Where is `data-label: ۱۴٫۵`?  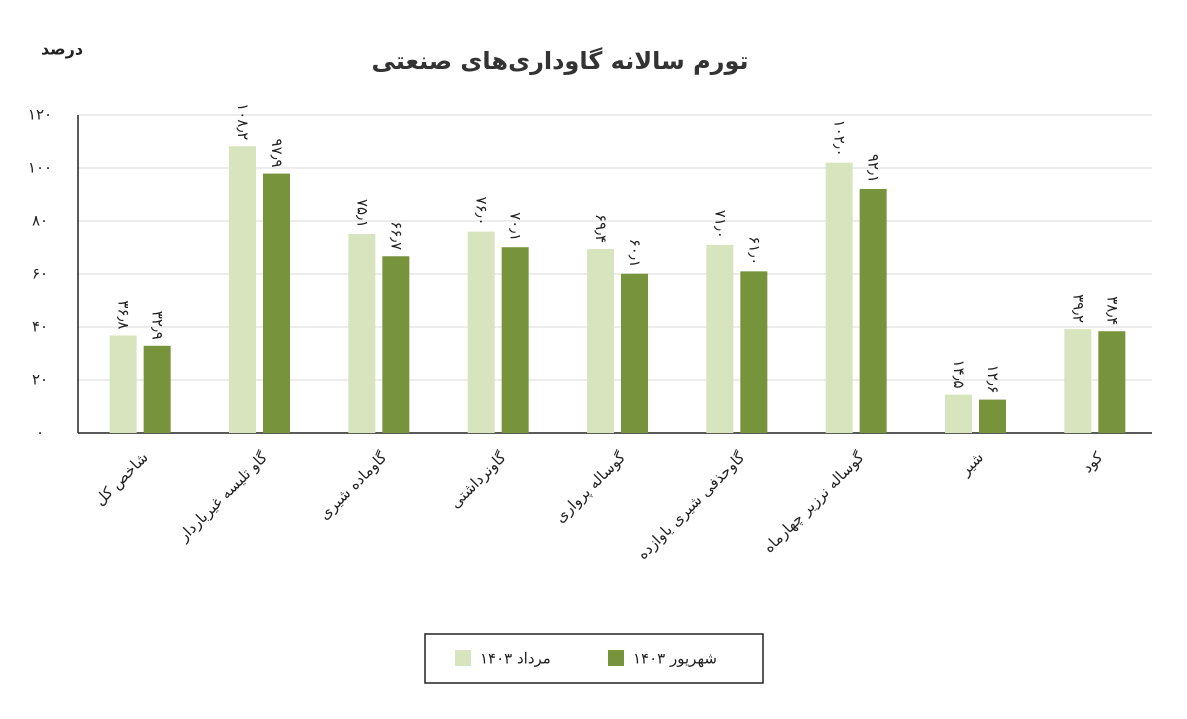
data-label: ۱۴٫۵ is located at coordinates (959, 374).